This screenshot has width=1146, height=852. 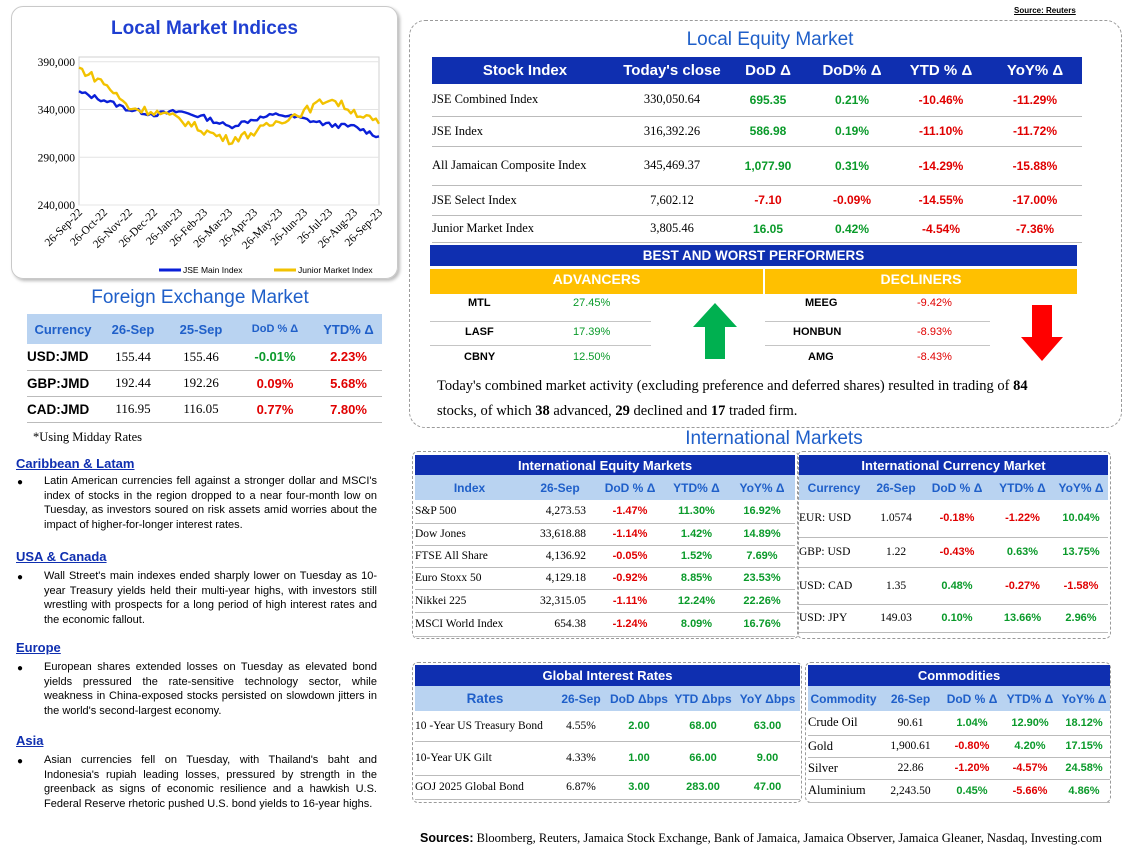 I want to click on row-yoy: 23.53%, so click(x=762, y=578).